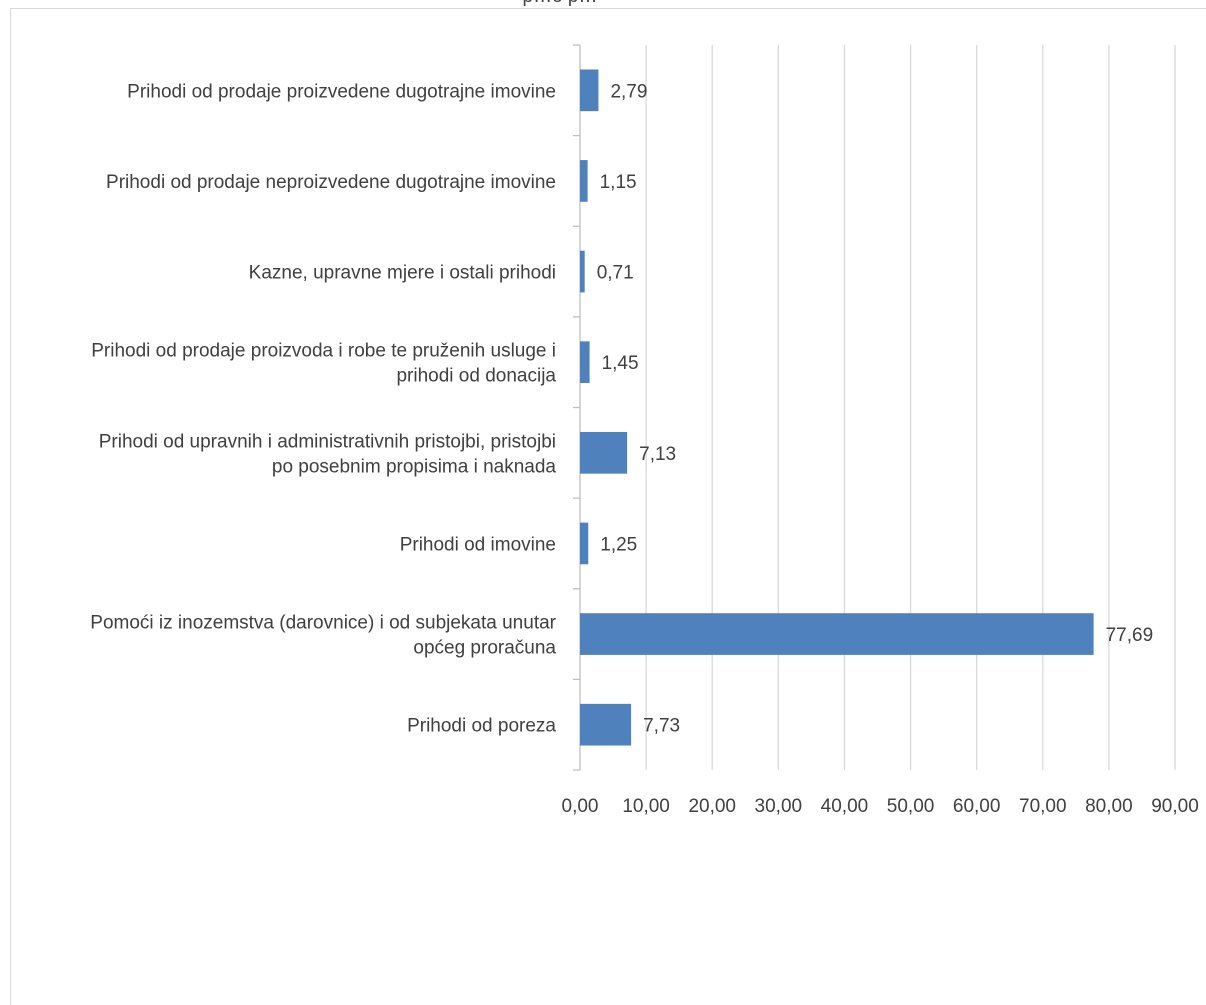 The image size is (1206, 1005). What do you see at coordinates (476, 376) in the screenshot?
I see `category-label-line: prihodi od donacija` at bounding box center [476, 376].